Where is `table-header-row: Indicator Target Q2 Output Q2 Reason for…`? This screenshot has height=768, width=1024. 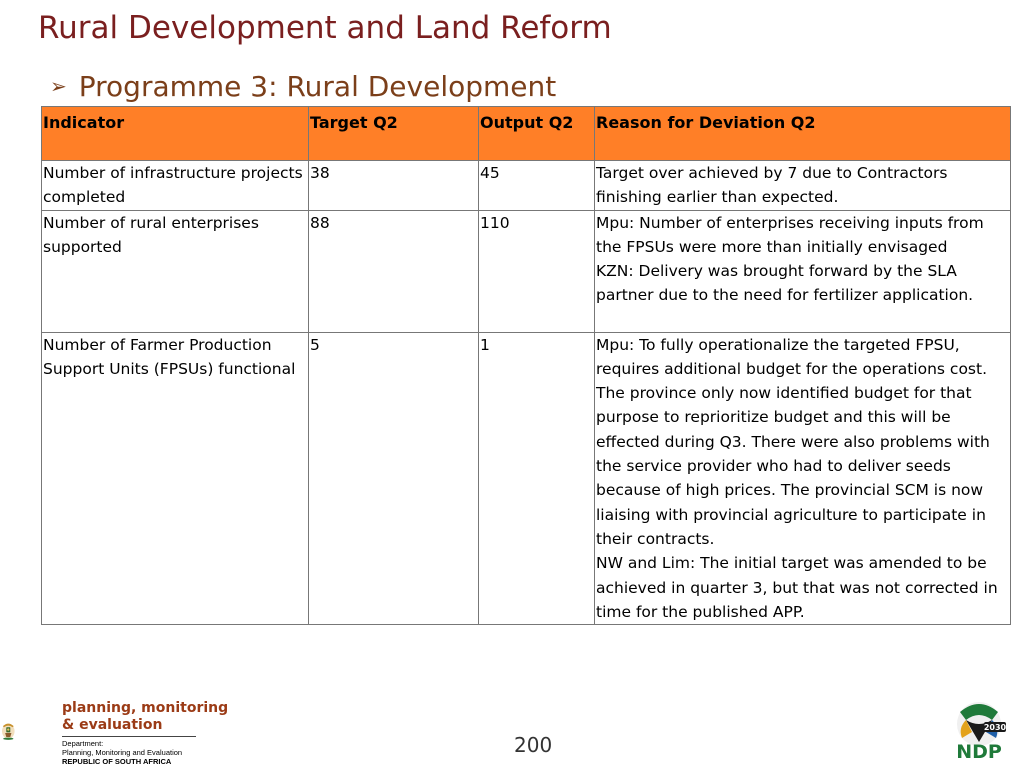 table-header-row: Indicator Target Q2 Output Q2 Reason for… is located at coordinates (526, 133).